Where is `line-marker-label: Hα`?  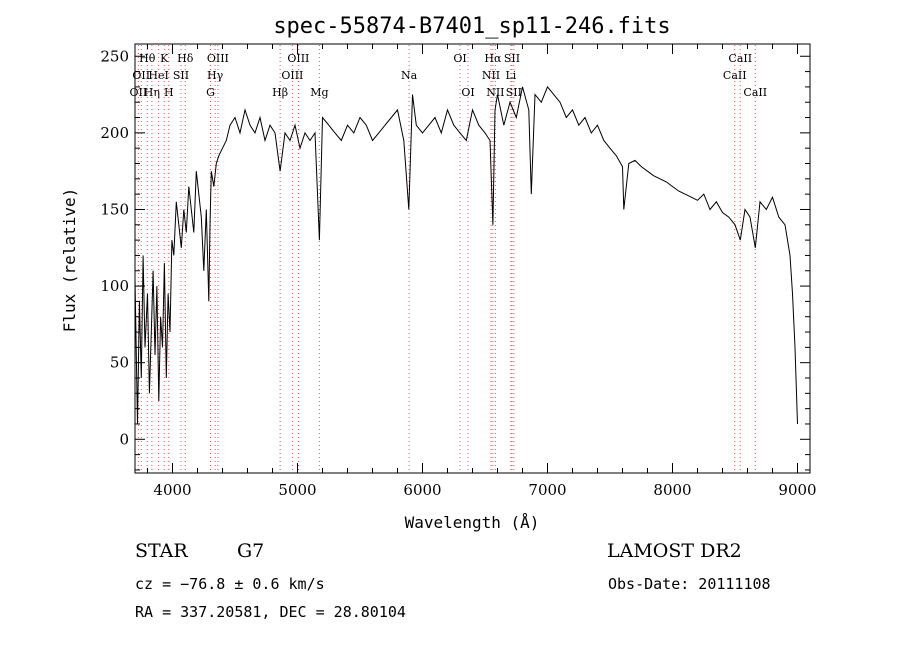 line-marker-label: Hα is located at coordinates (493, 58).